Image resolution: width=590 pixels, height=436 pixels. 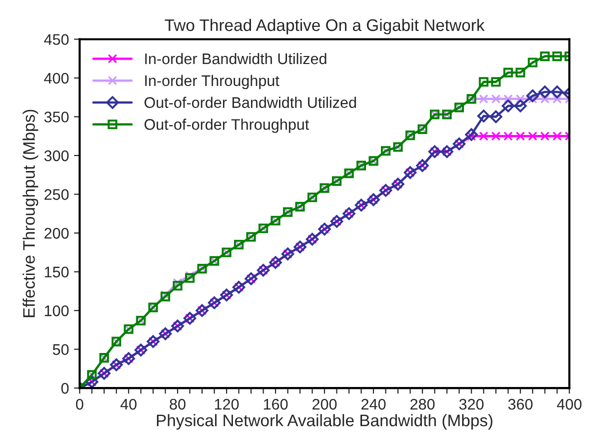 What do you see at coordinates (227, 125) in the screenshot?
I see `legend-label: Out-of-order Throughput` at bounding box center [227, 125].